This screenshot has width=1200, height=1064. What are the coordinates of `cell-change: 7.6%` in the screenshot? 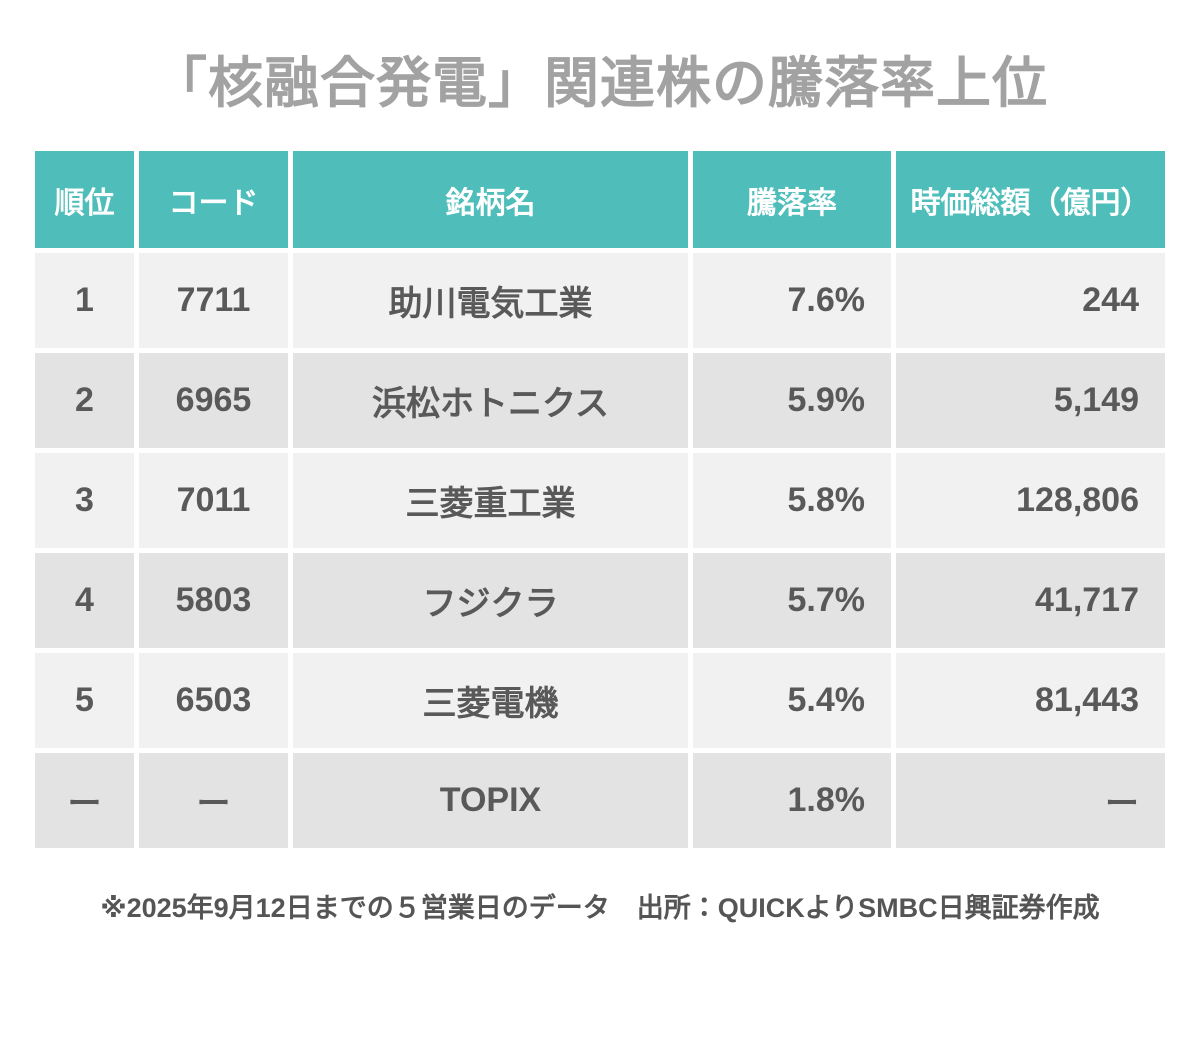 It's located at (792, 301).